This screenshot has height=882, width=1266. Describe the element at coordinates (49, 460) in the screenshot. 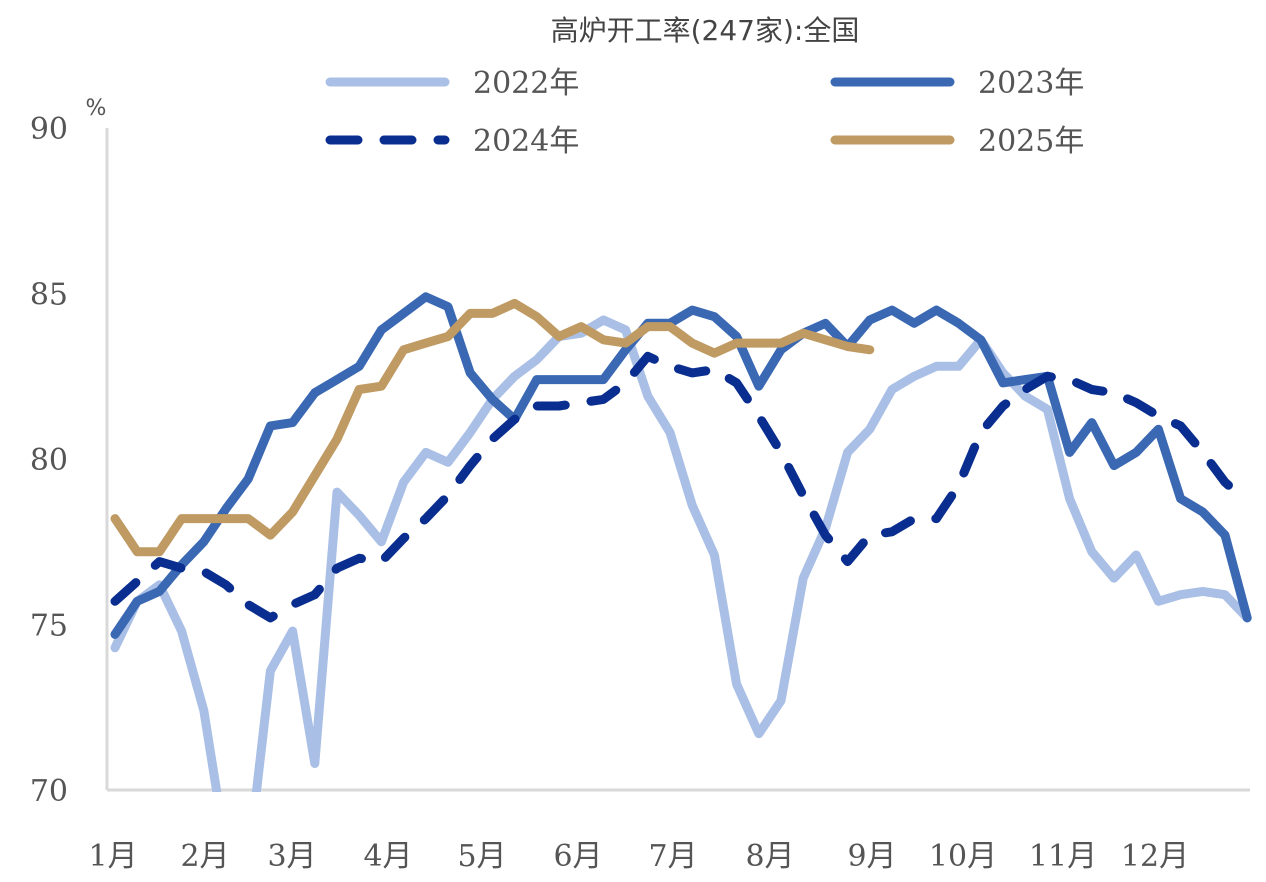

I see `y-tick-label: 80` at that location.